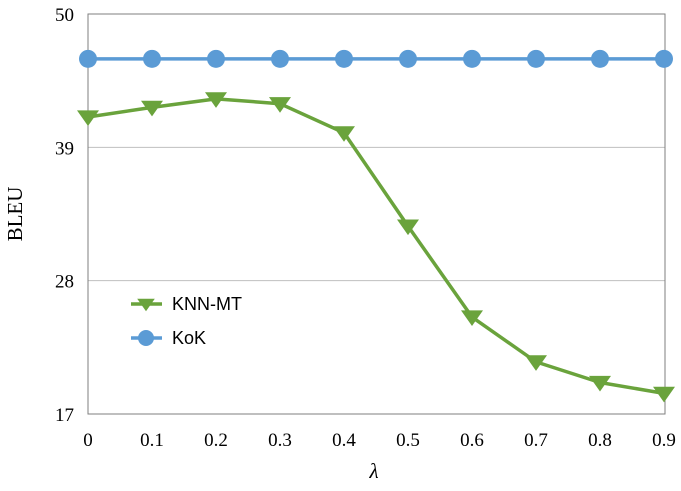 The height and width of the screenshot is (491, 681). I want to click on x-axis-label: λ, so click(373, 471).